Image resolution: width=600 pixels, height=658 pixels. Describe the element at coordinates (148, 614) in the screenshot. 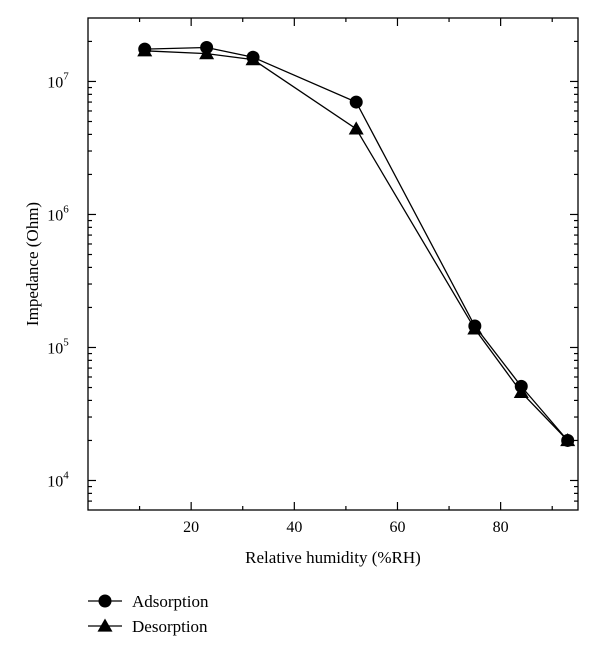

I see `legend: Adsorption Desorption` at that location.